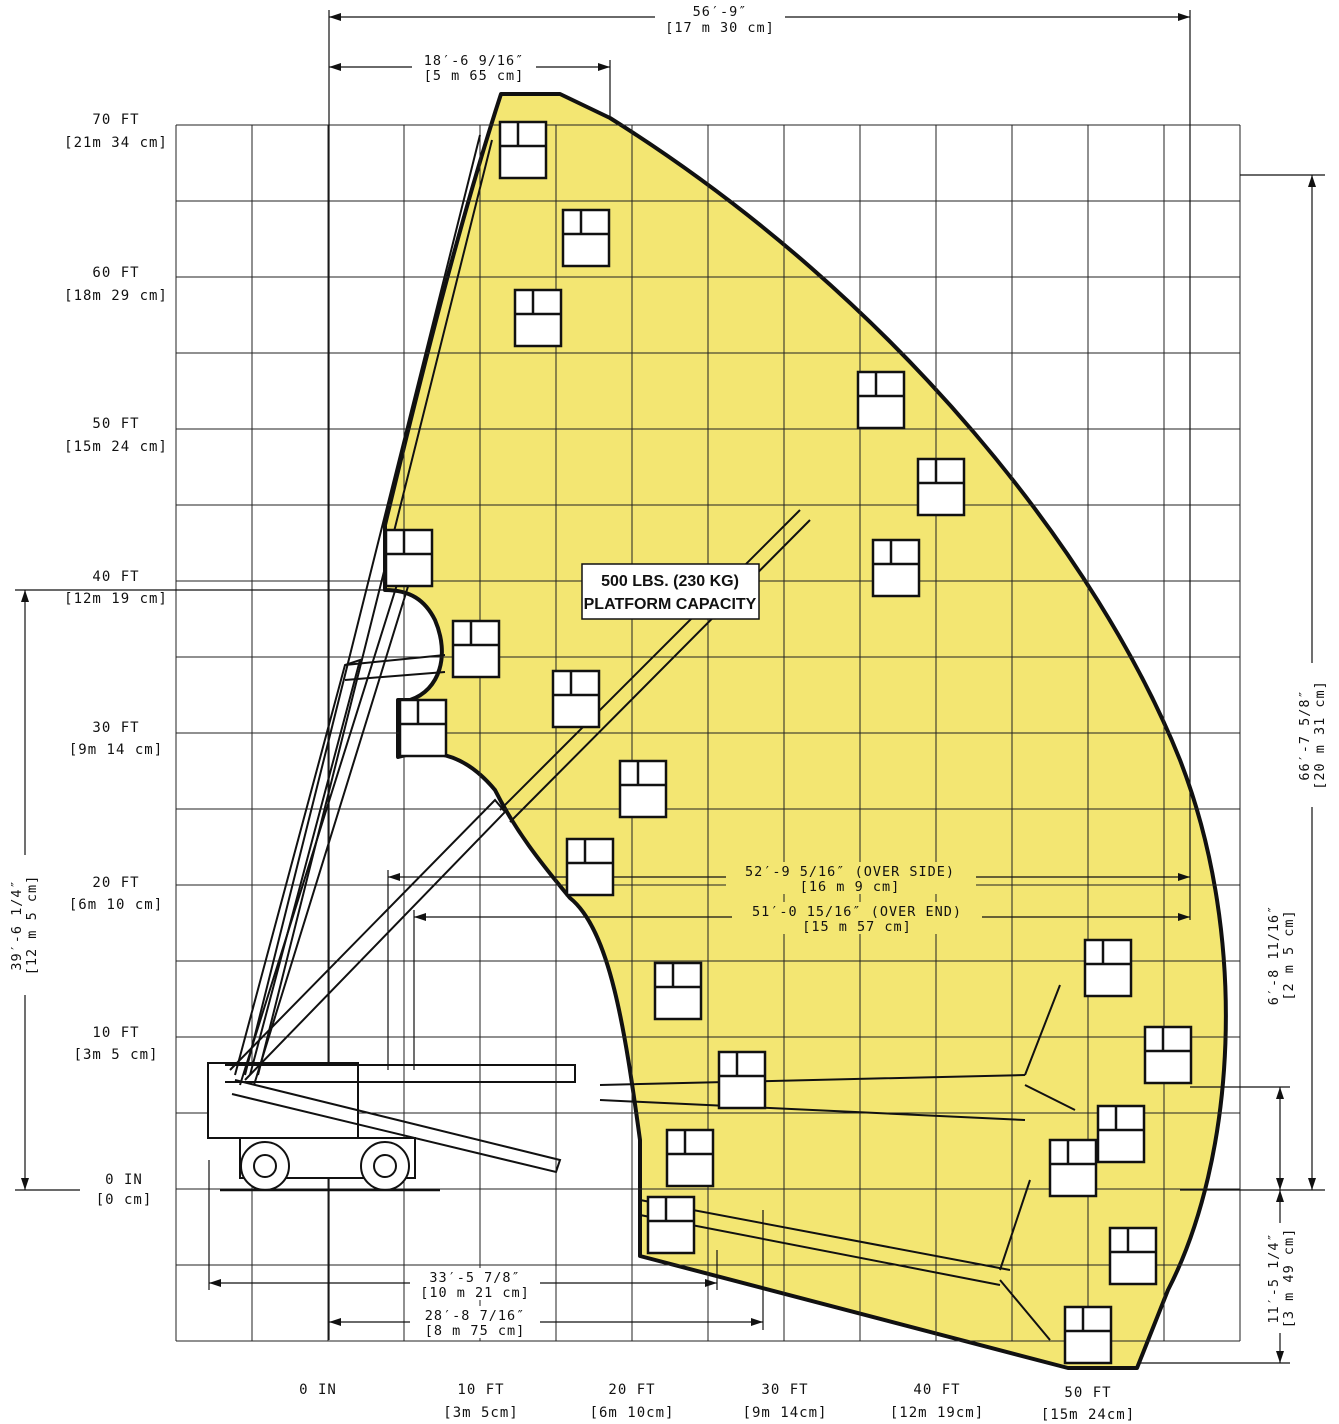 Image resolution: width=1339 pixels, height=1424 pixels. I want to click on y-label-10ft-metric: [3m 5 cm], so click(116, 1055).